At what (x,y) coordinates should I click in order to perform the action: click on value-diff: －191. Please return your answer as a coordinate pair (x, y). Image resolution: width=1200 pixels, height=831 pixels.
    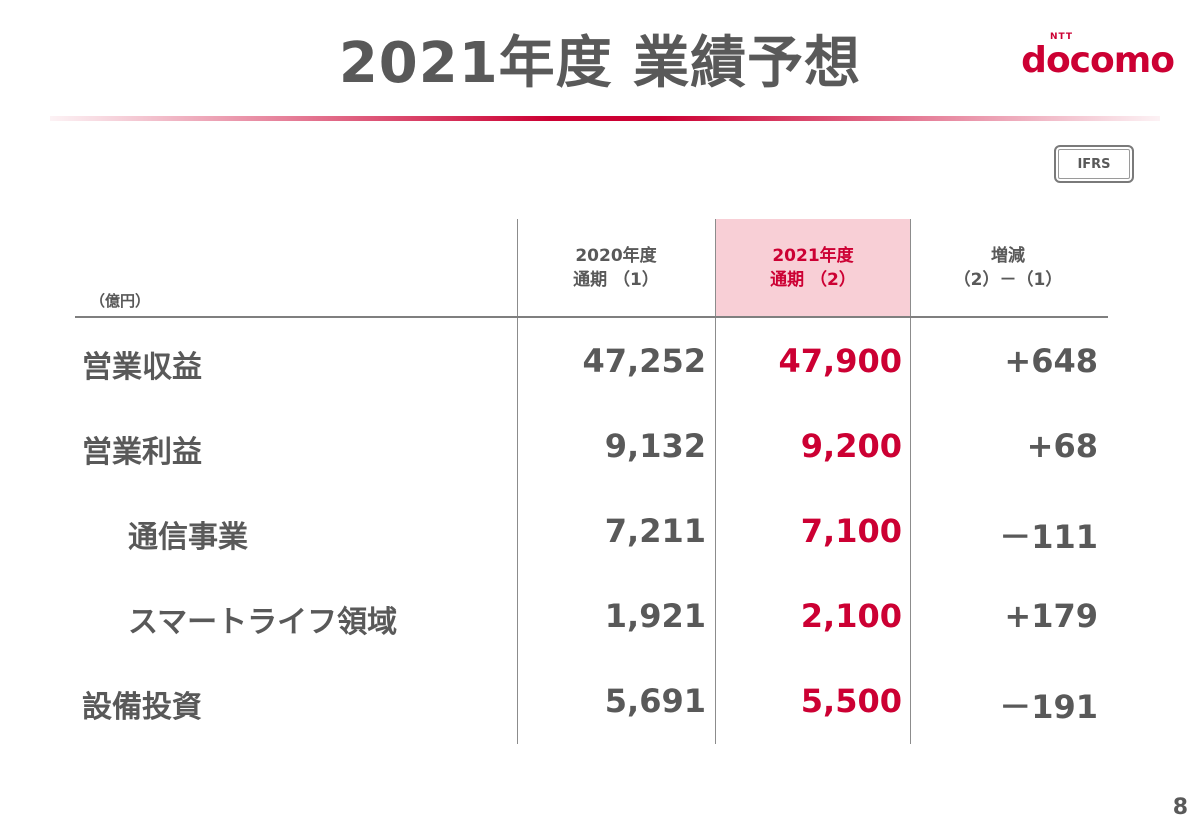
    Looking at the image, I should click on (1048, 707).